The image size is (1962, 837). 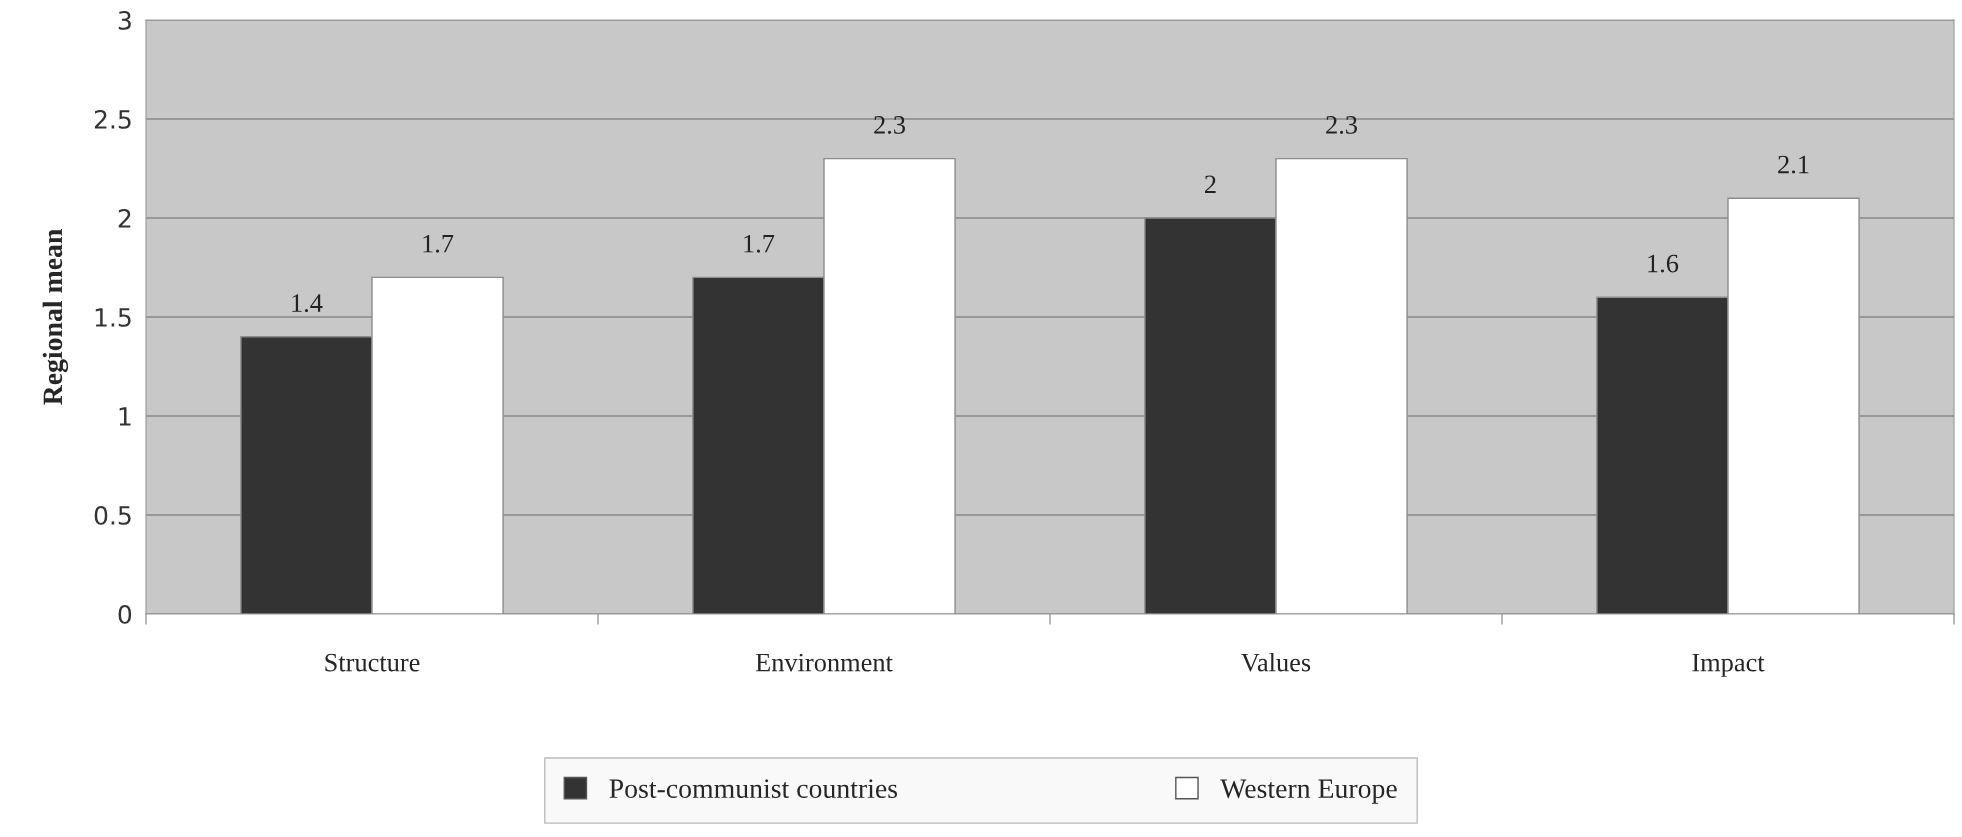 What do you see at coordinates (124, 20) in the screenshot?
I see `y-tick-label: 3` at bounding box center [124, 20].